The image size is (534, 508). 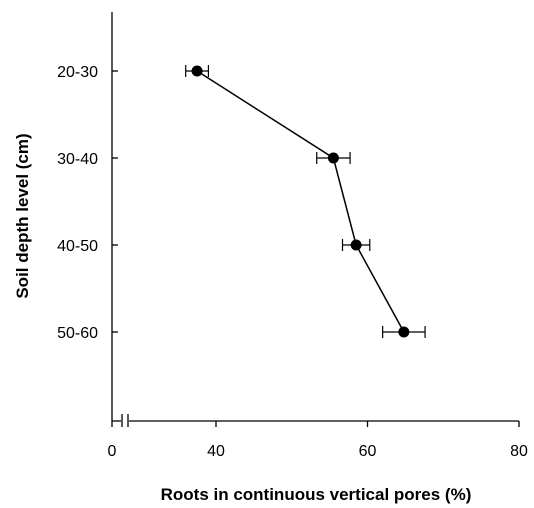 What do you see at coordinates (77, 333) in the screenshot?
I see `y-tick-label: 50-60` at bounding box center [77, 333].